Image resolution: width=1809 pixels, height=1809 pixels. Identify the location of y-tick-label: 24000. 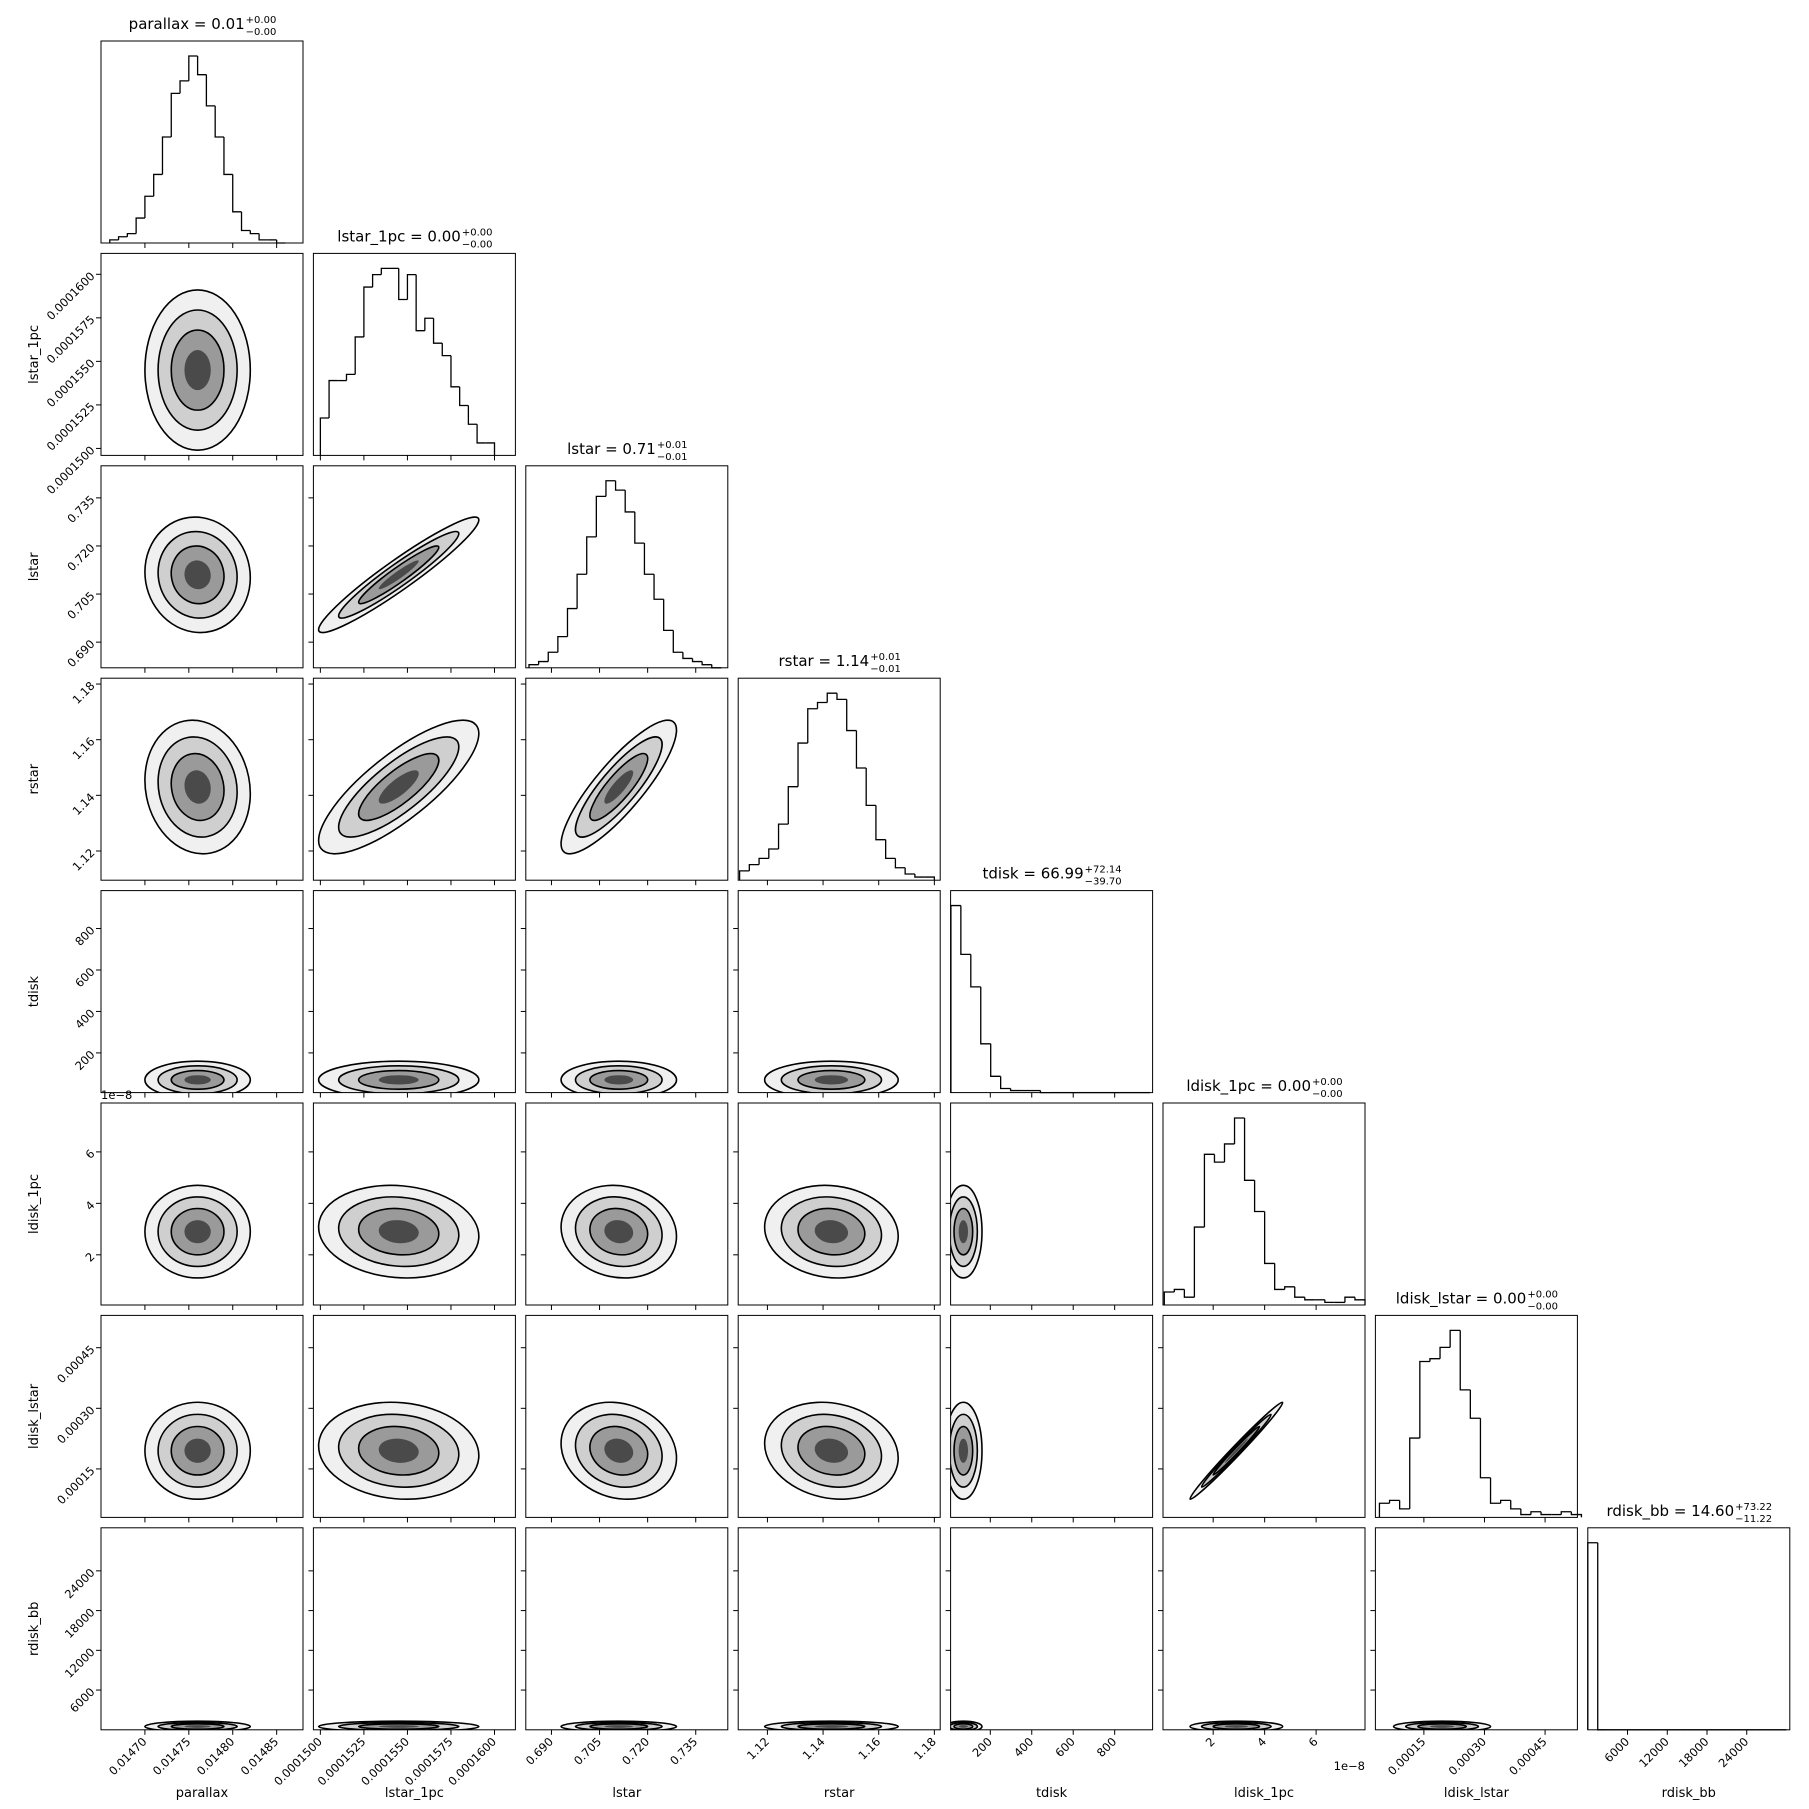
(80, 1584).